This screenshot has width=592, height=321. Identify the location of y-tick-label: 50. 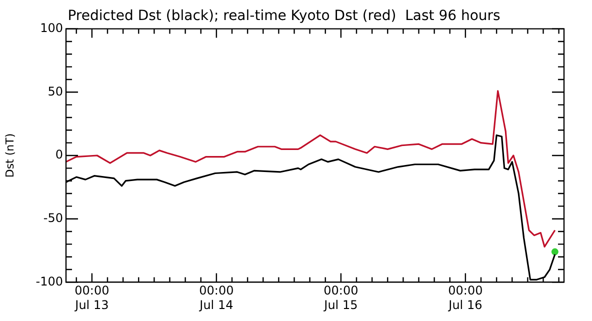
(55, 91).